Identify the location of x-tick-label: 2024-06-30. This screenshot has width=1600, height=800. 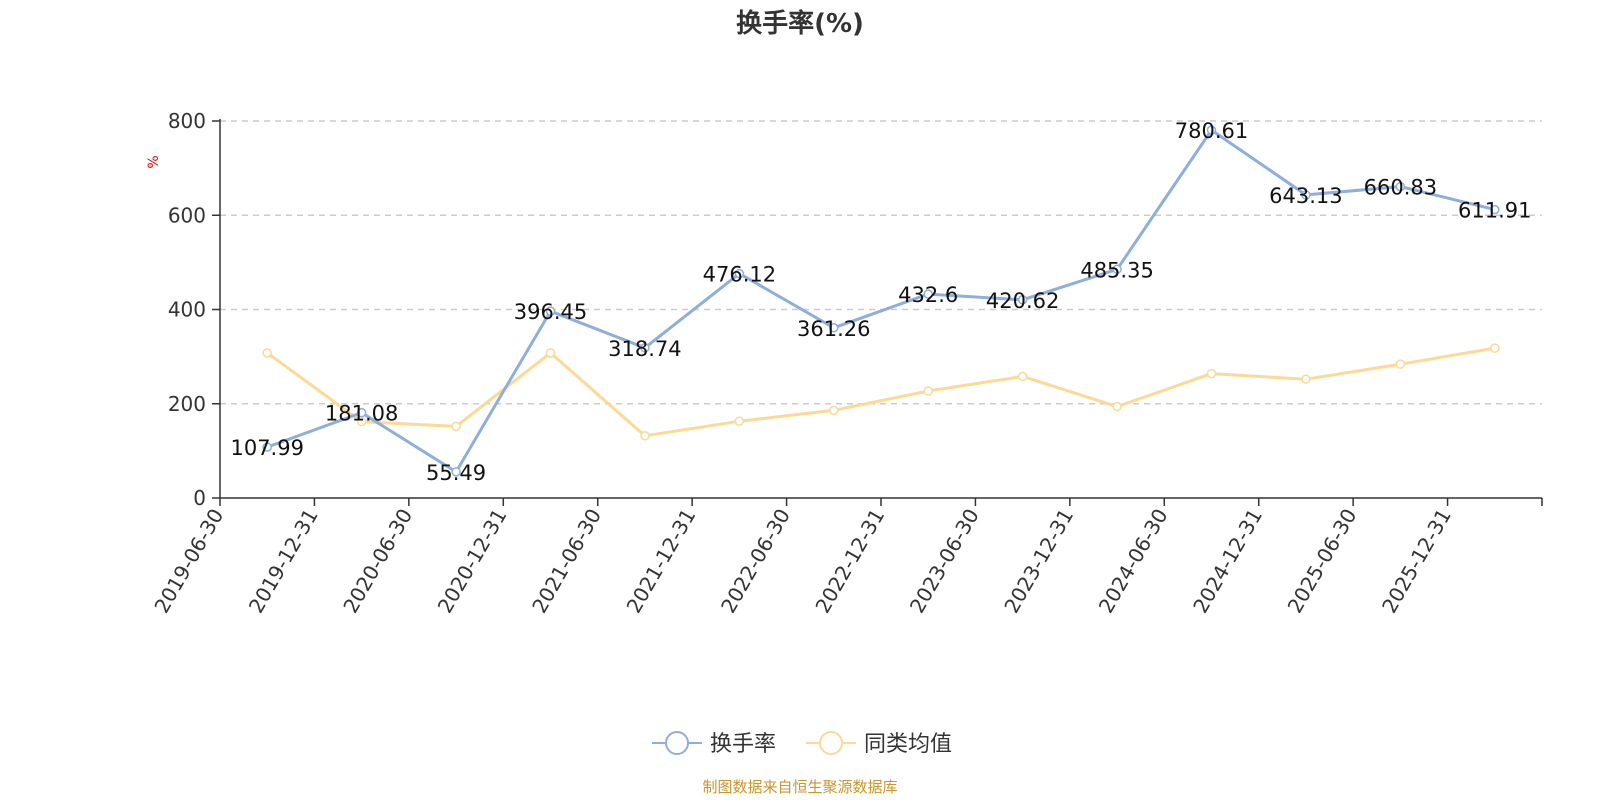
(1133, 561).